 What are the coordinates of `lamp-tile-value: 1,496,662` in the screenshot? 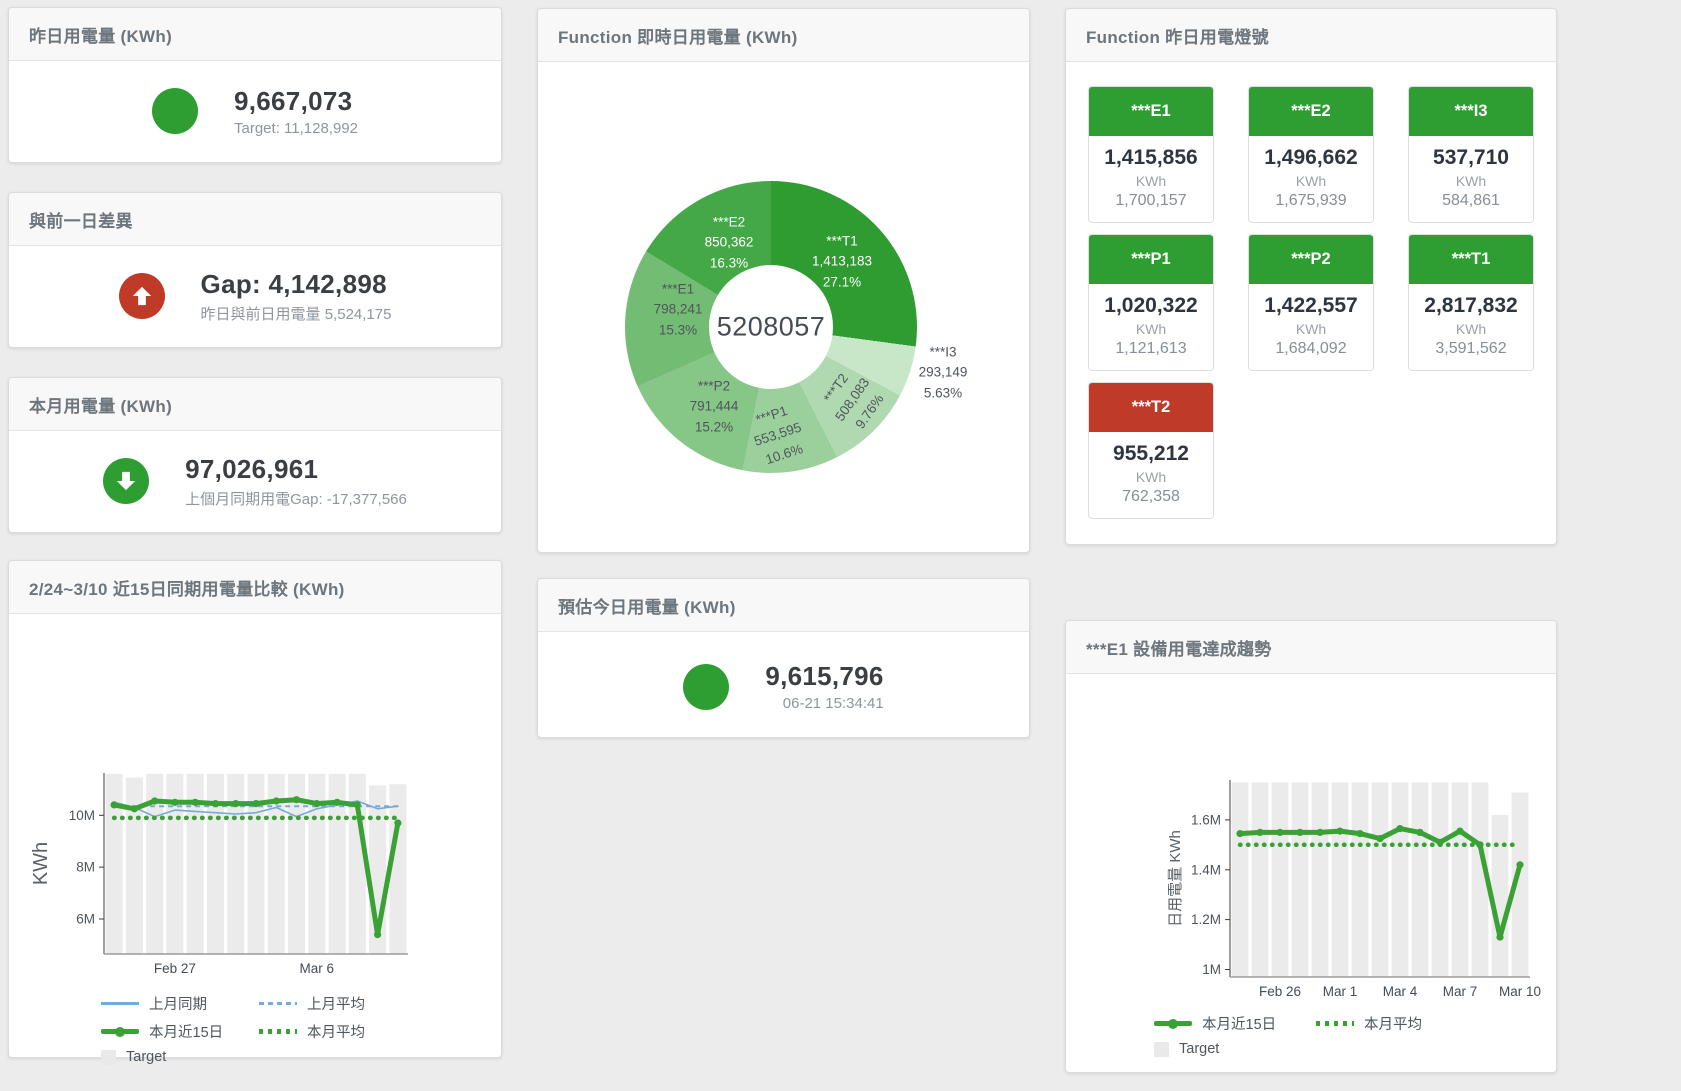 It's located at (1311, 157).